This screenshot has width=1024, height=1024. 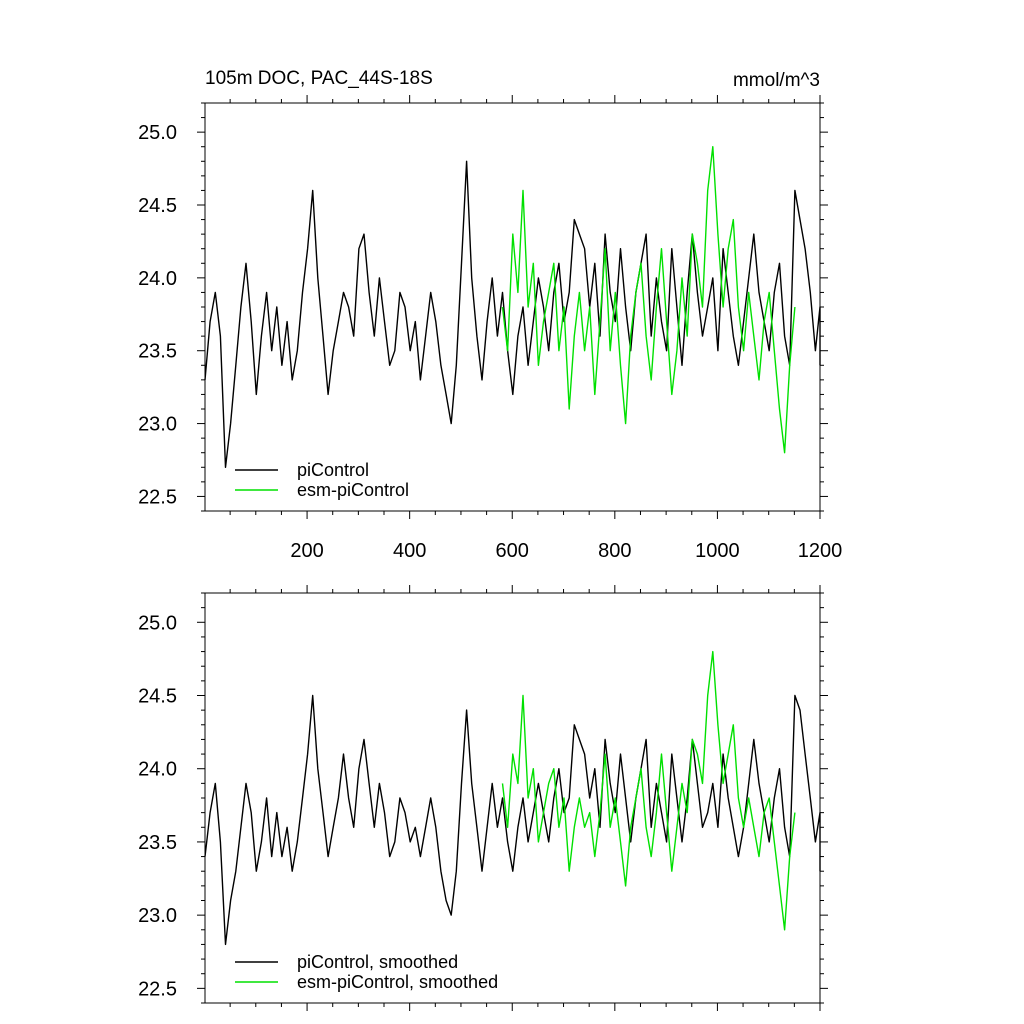 What do you see at coordinates (306, 551) in the screenshot?
I see `x-tick-label: 200` at bounding box center [306, 551].